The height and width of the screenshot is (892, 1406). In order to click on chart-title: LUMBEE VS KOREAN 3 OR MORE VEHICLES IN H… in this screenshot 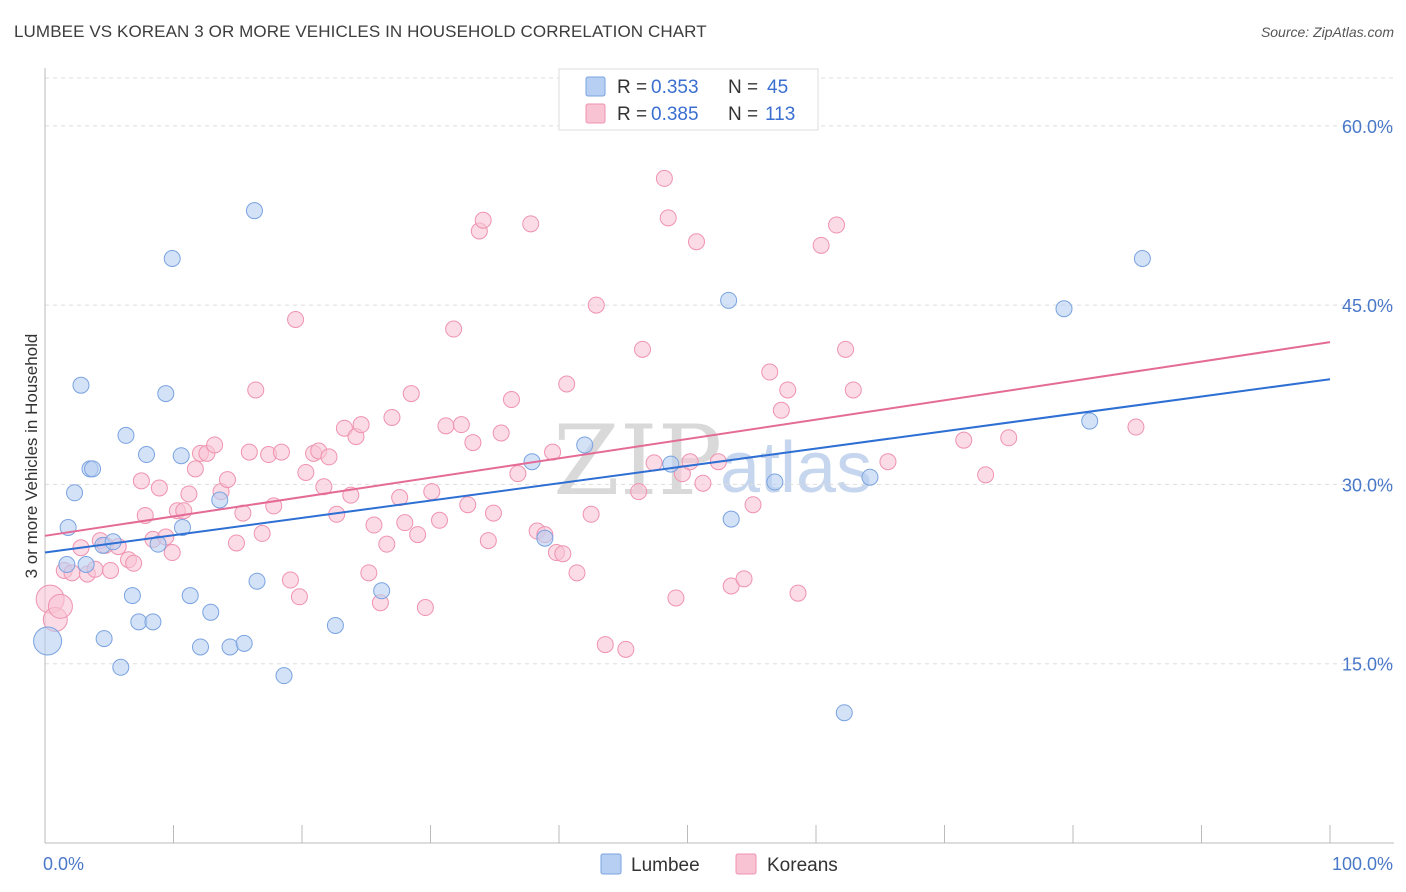, I will do `click(360, 31)`.